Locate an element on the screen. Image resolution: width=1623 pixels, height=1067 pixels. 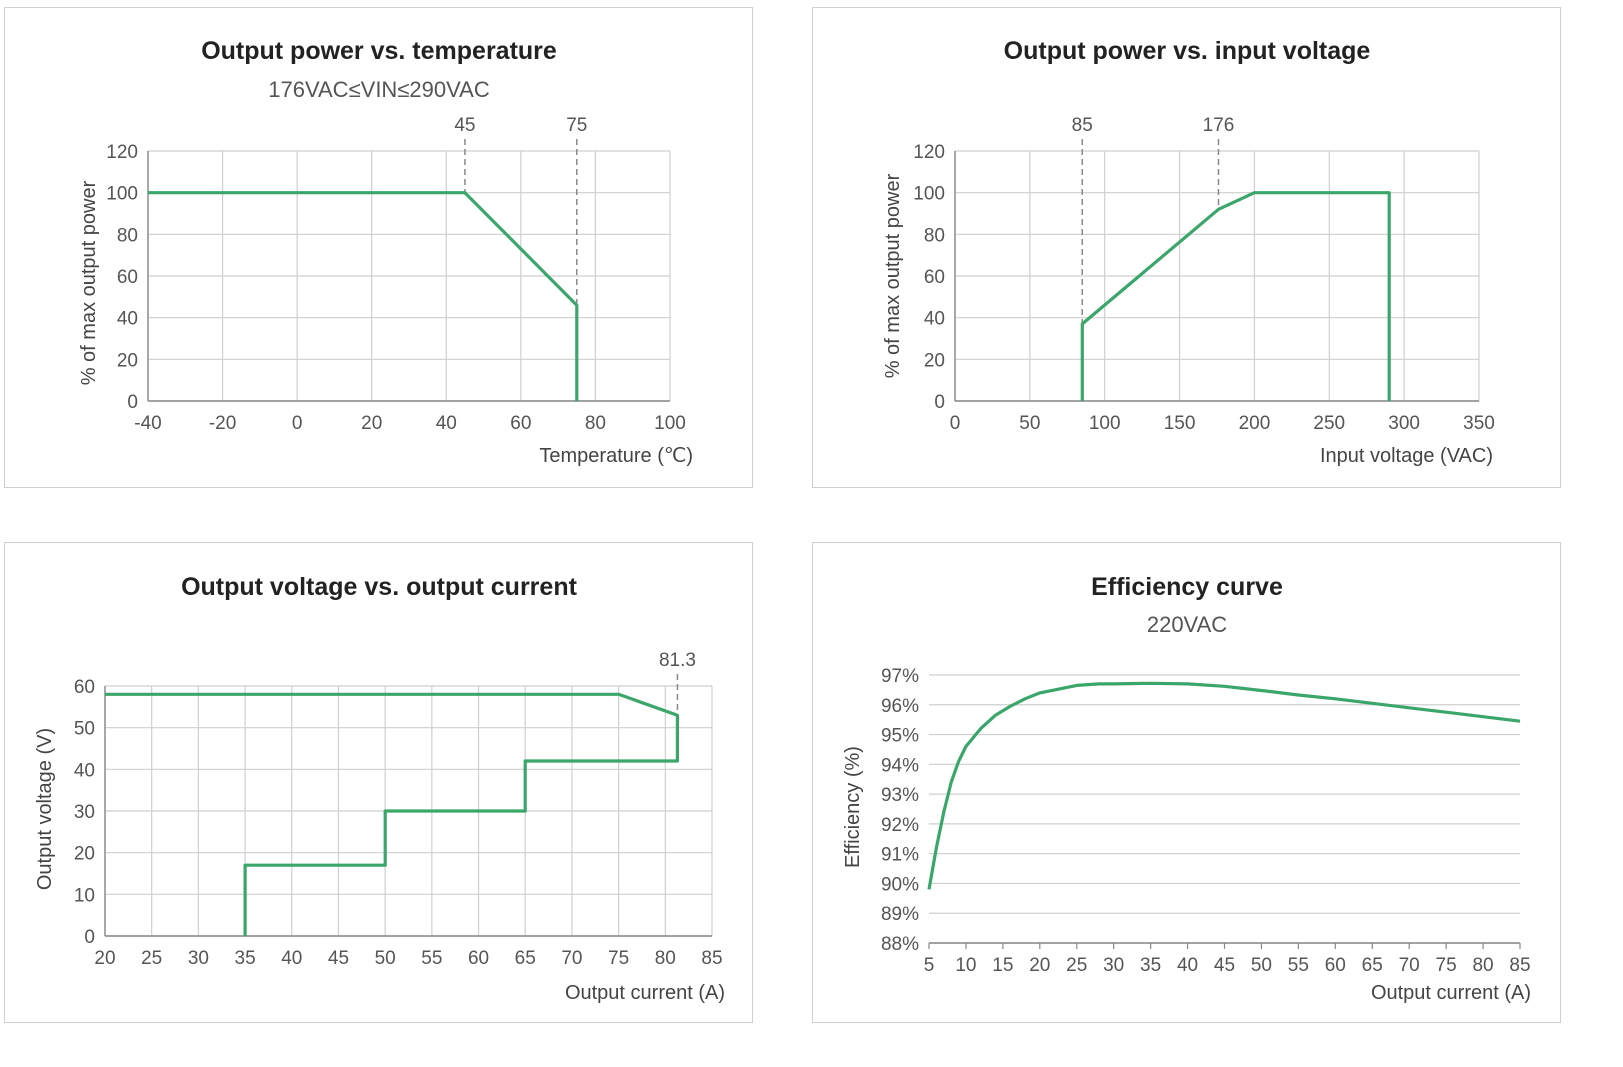
chart-title: Efficiency curve is located at coordinates (1187, 587).